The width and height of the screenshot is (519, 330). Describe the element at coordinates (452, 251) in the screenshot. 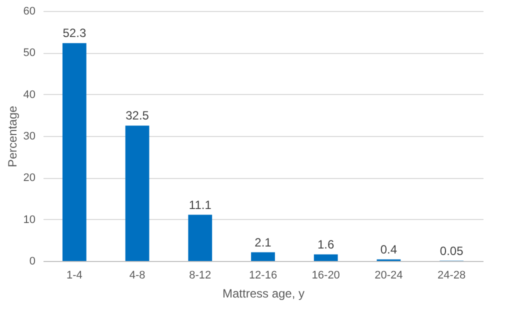

I see `data-label: 0.05` at that location.